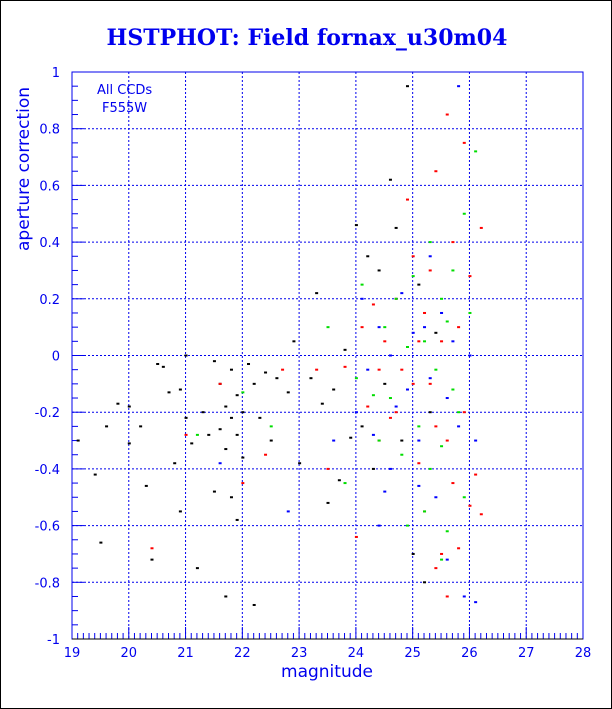 The image size is (612, 709). I want to click on x-tick-label: 20, so click(129, 653).